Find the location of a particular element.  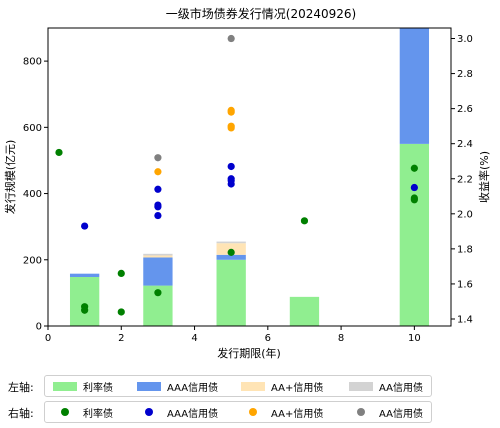

bar-series2-x3 is located at coordinates (158, 256).